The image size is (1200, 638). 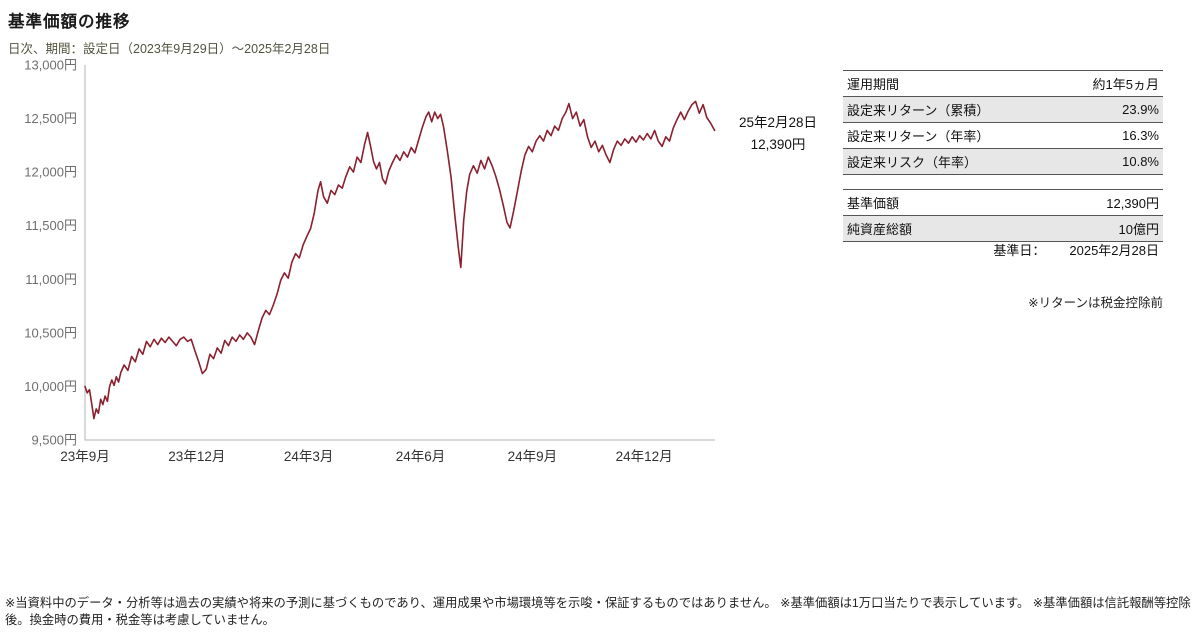 What do you see at coordinates (1019, 250) in the screenshot?
I see `as-of-label: 基準日：` at bounding box center [1019, 250].